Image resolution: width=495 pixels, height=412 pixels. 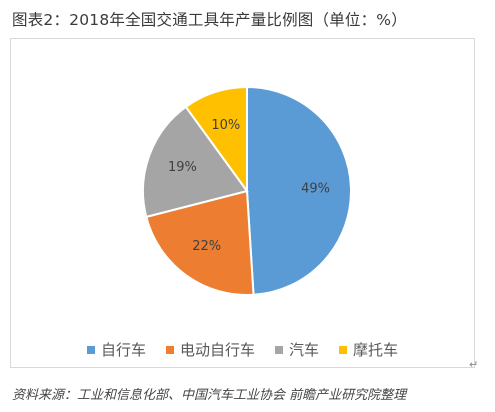 I want to click on legend-item-4: 摩托车, so click(x=368, y=349).